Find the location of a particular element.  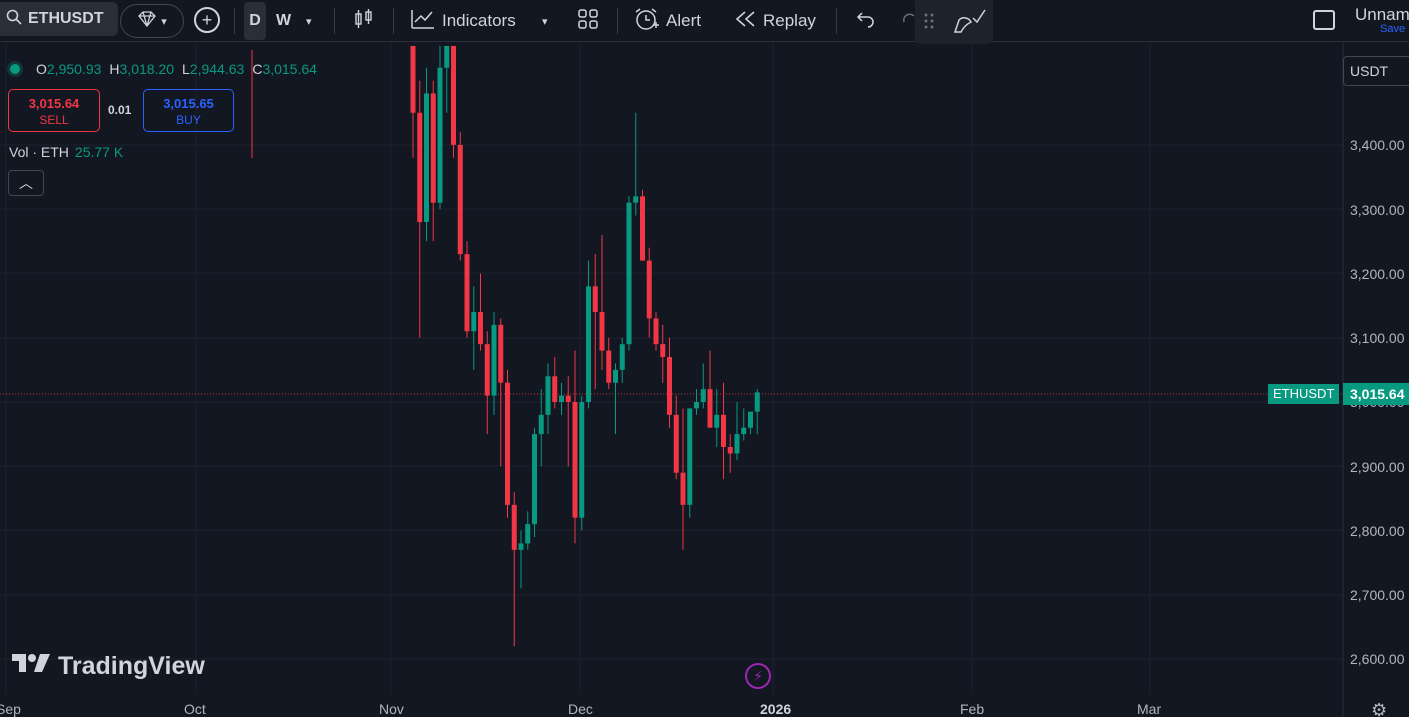

replay-button: Replay is located at coordinates (775, 21).